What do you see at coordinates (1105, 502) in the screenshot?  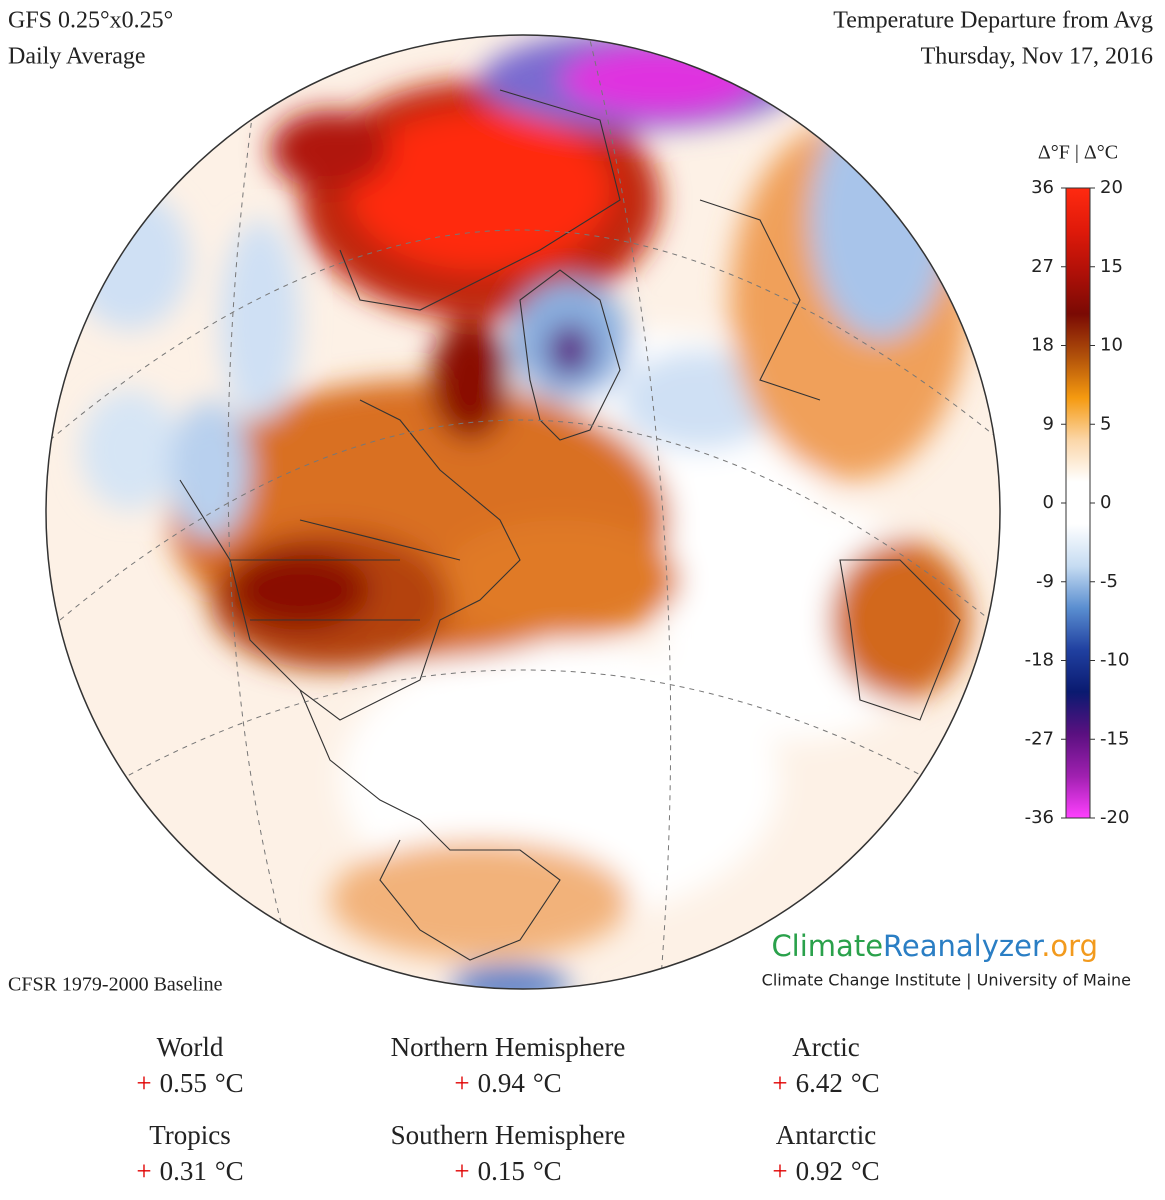 I see `c-tick-label: 0` at bounding box center [1105, 502].